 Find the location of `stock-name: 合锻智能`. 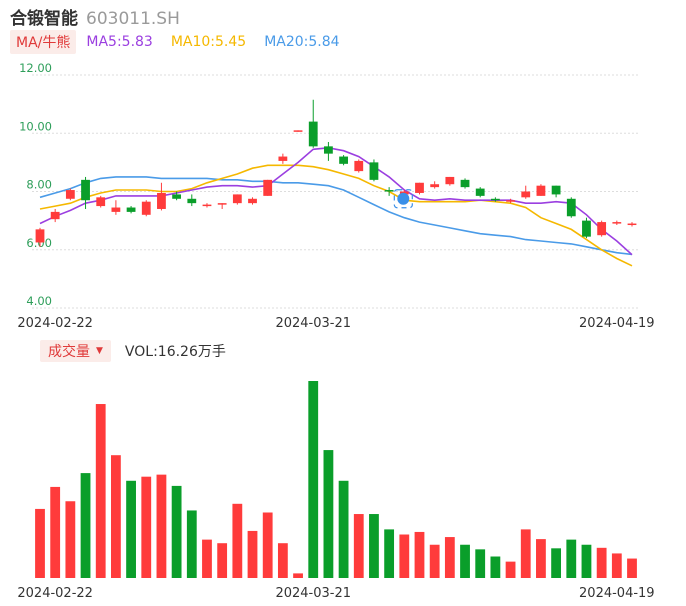

stock-name: 合锻智能 is located at coordinates (44, 19).